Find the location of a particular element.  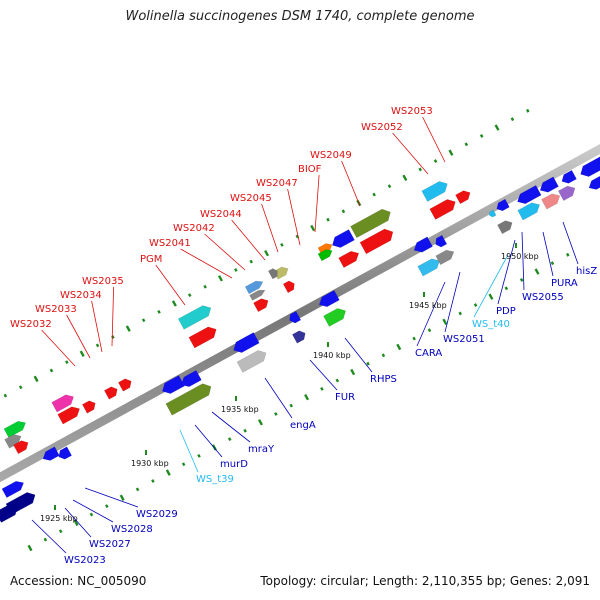

reverse-gene-label: FUR is located at coordinates (345, 397).